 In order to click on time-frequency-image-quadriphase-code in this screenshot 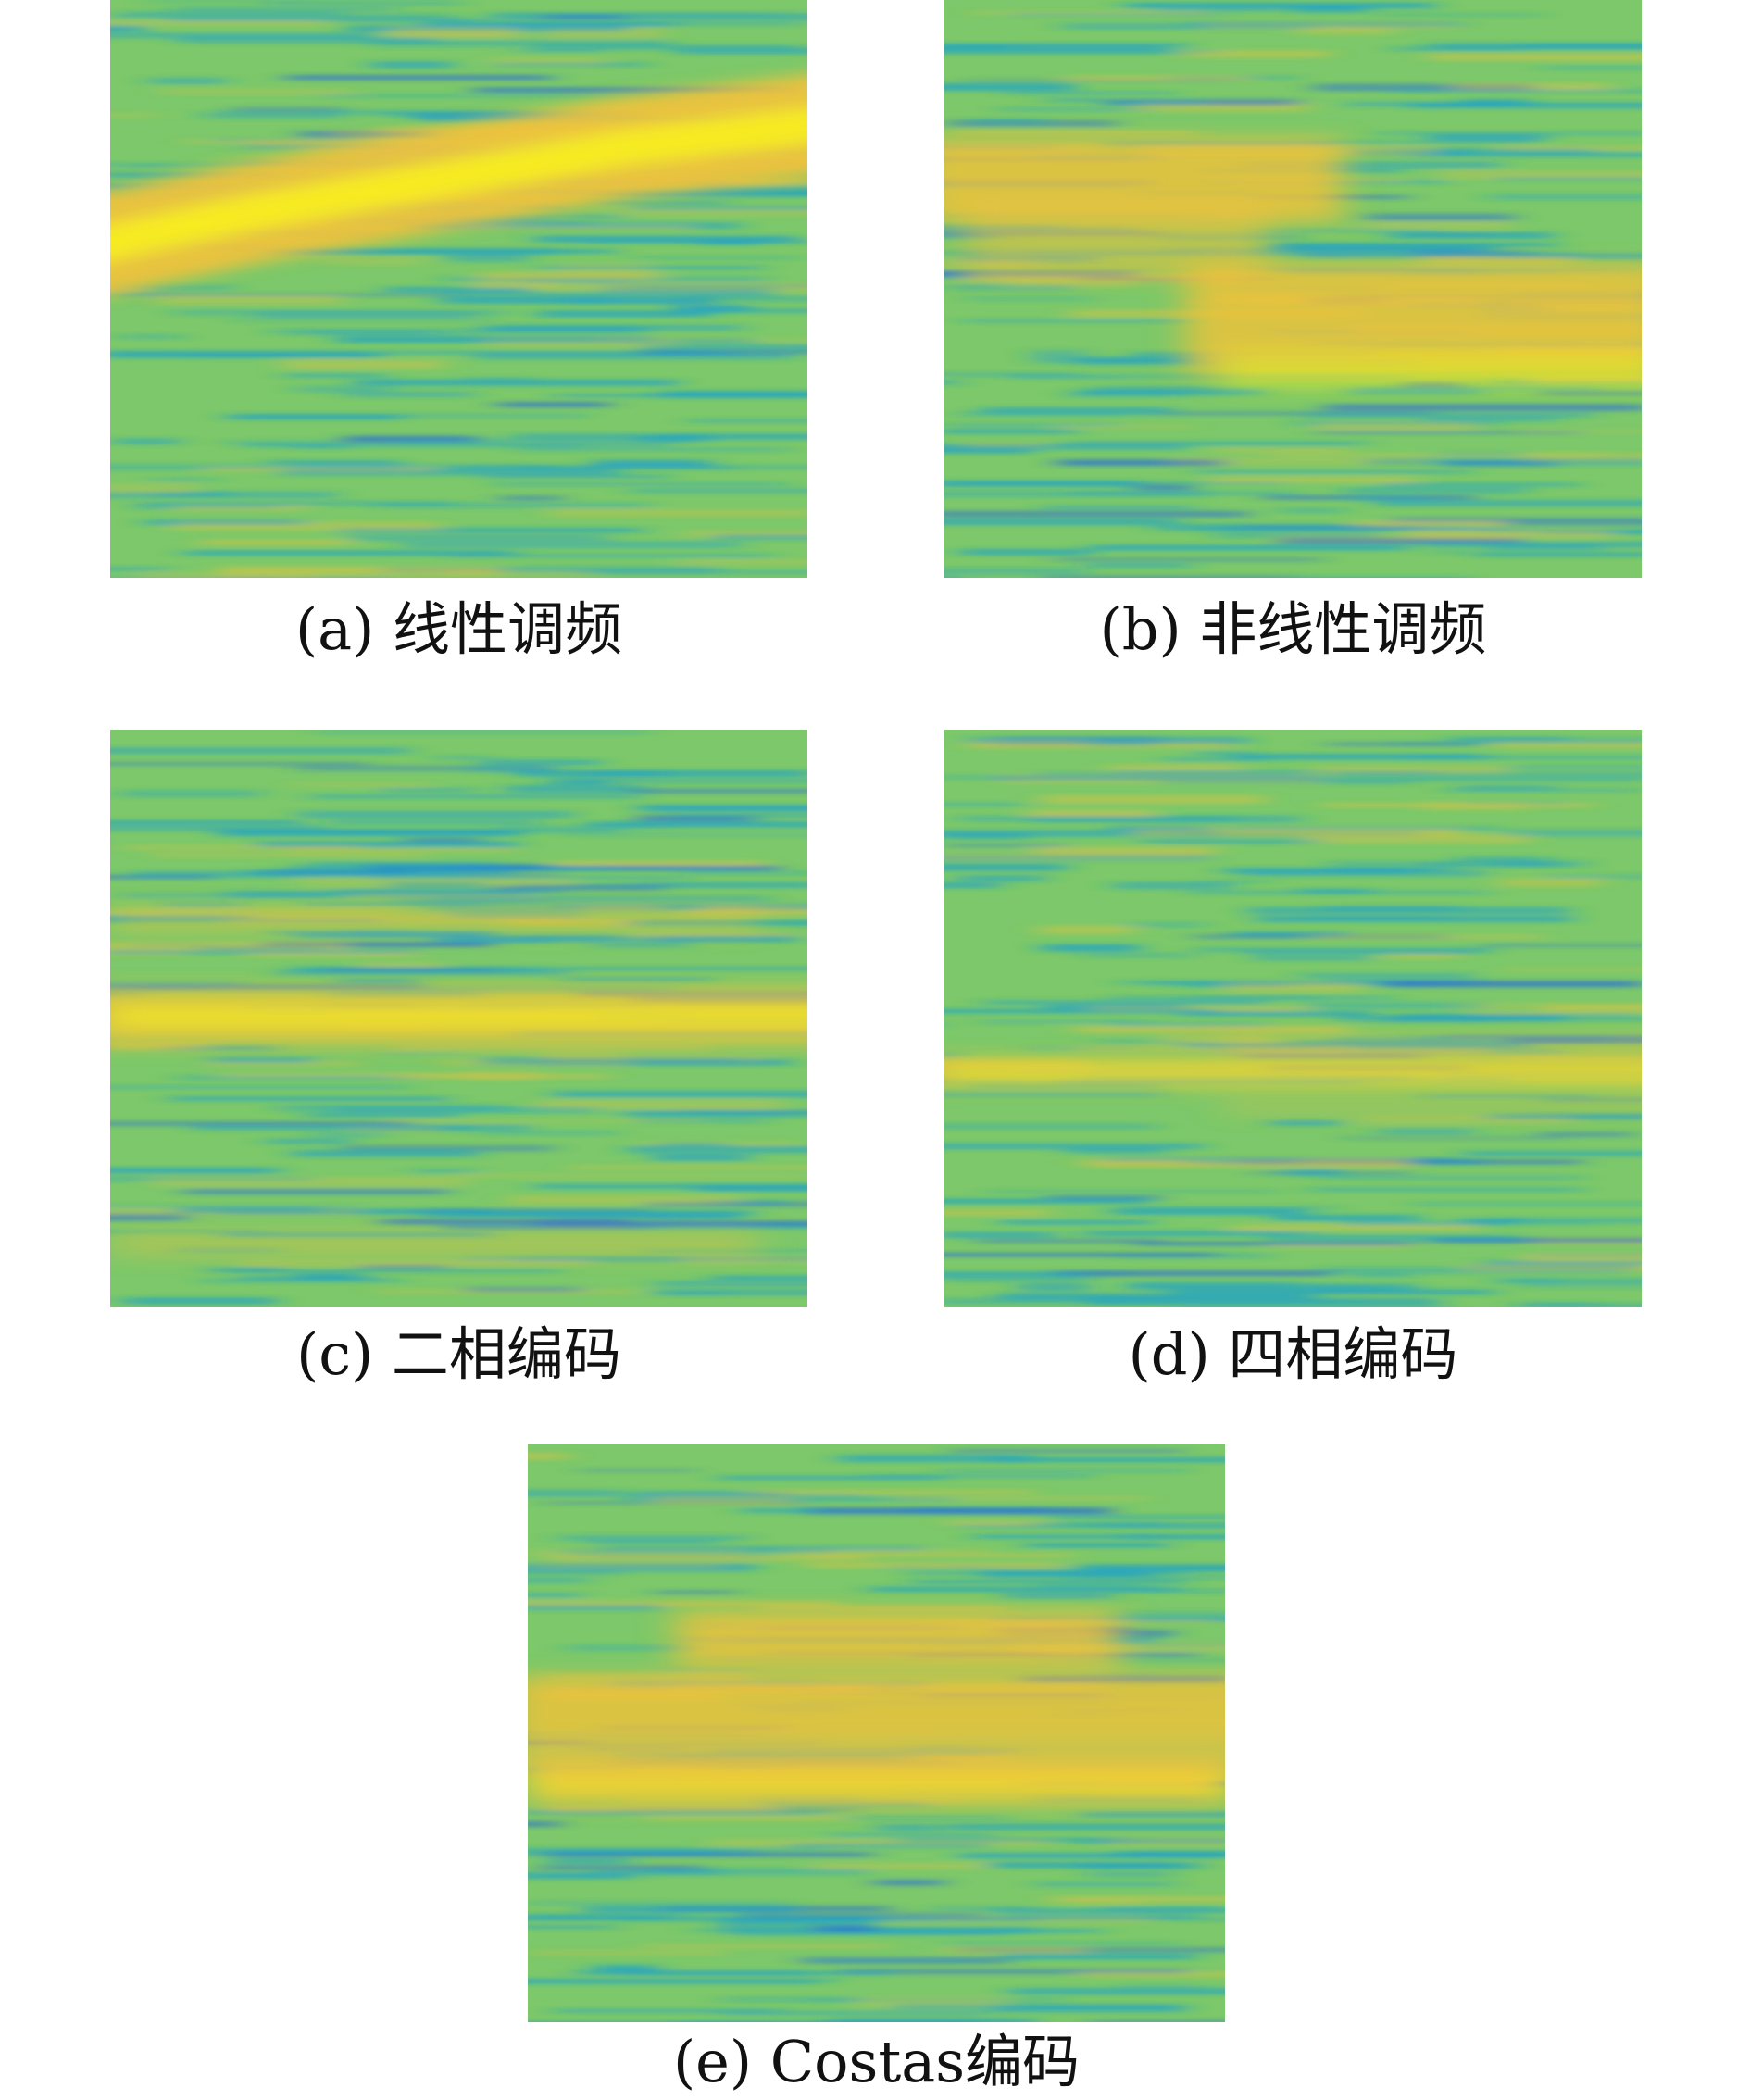, I will do `click(1293, 1018)`.